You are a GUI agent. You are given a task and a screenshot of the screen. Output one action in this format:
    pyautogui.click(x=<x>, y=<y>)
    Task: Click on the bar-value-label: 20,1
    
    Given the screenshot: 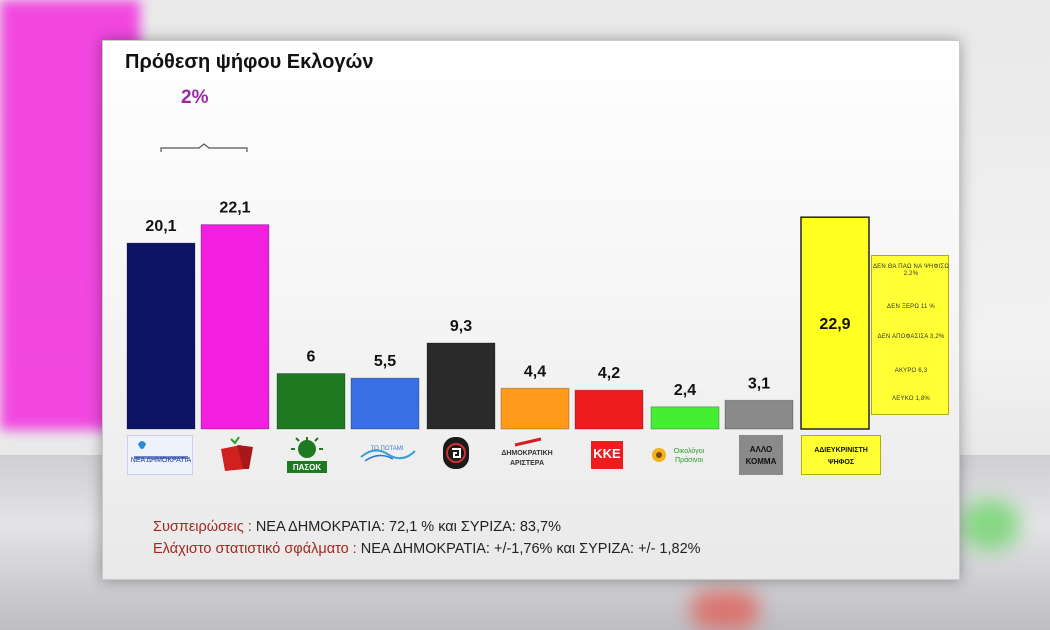 What is the action you would take?
    pyautogui.click(x=160, y=226)
    